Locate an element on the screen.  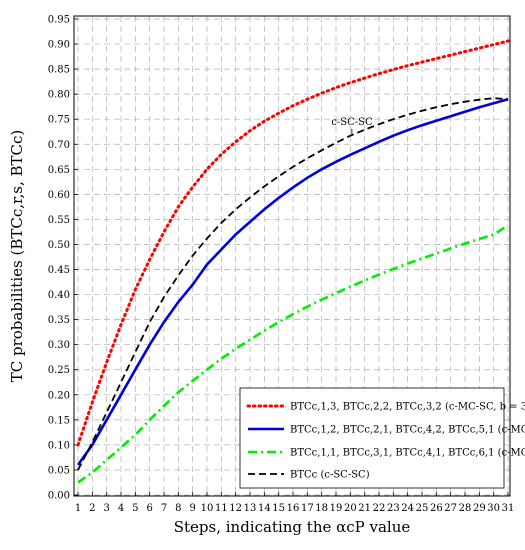
x-tick-label: 28 is located at coordinates (465, 508).